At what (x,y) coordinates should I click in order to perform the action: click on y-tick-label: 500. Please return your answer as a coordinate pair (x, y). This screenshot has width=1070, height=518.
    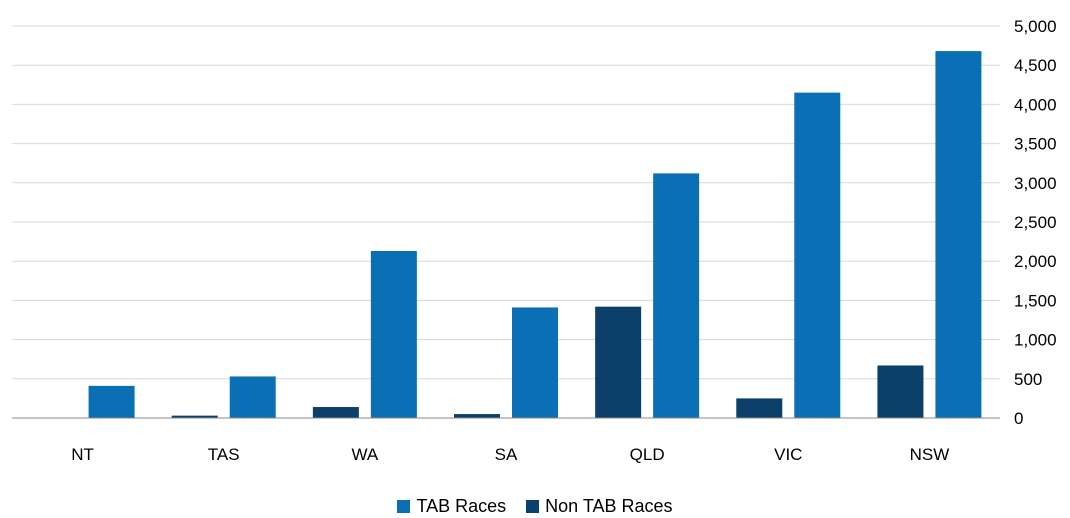
    Looking at the image, I should click on (1028, 379).